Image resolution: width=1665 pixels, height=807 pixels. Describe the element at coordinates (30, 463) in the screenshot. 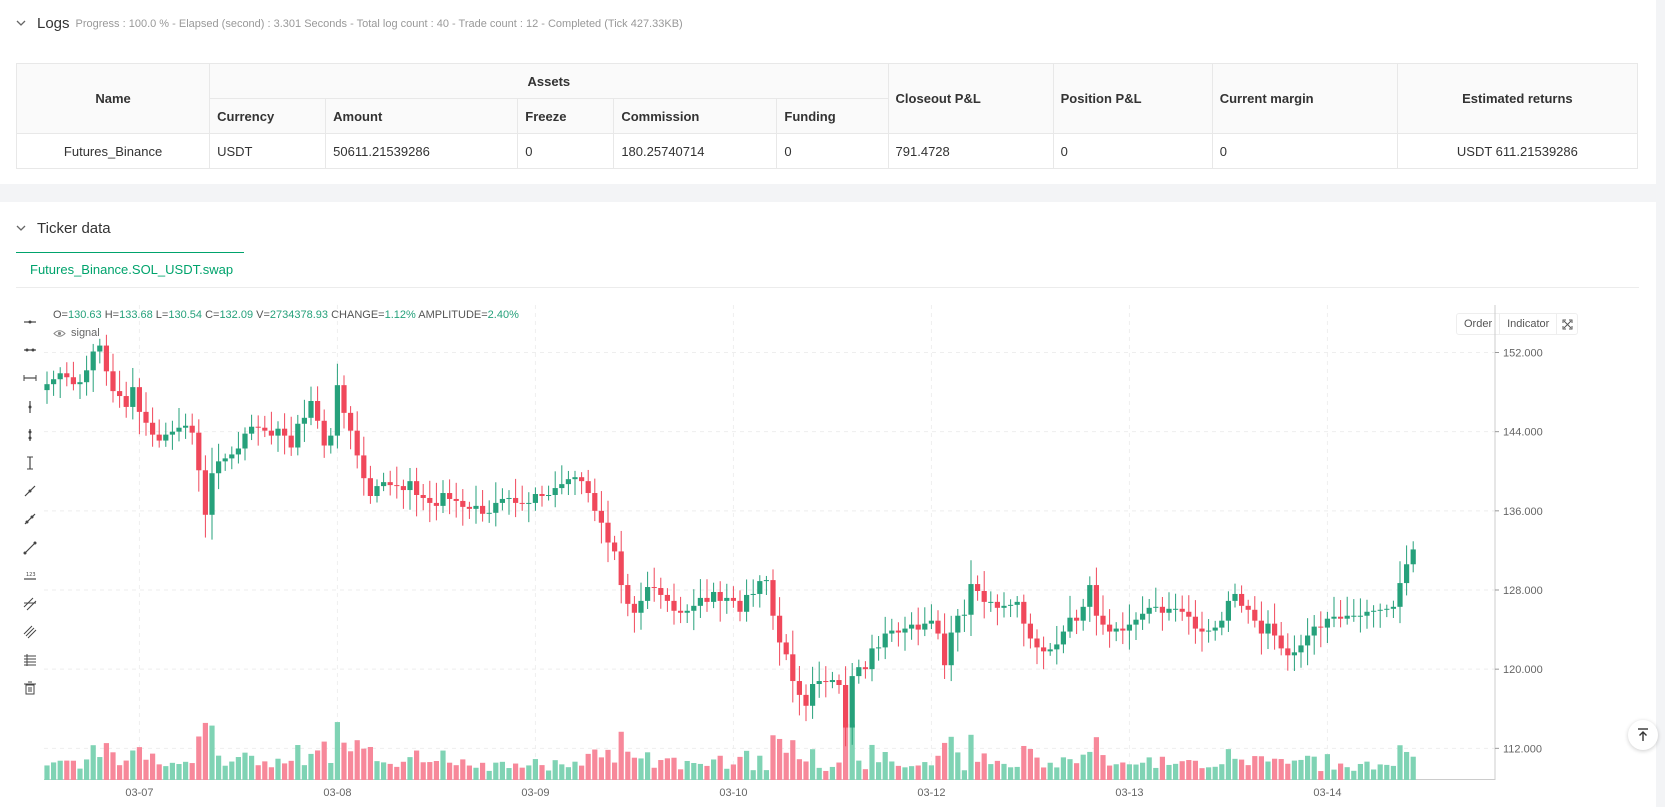

I see `vertical-segment-icon` at that location.